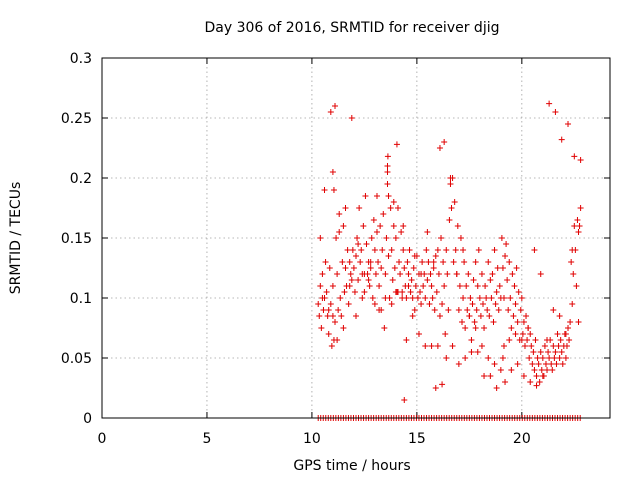 Image resolution: width=640 pixels, height=480 pixels. What do you see at coordinates (16, 238) in the screenshot?
I see `y-axis-label: SRMTID / TECUs` at bounding box center [16, 238].